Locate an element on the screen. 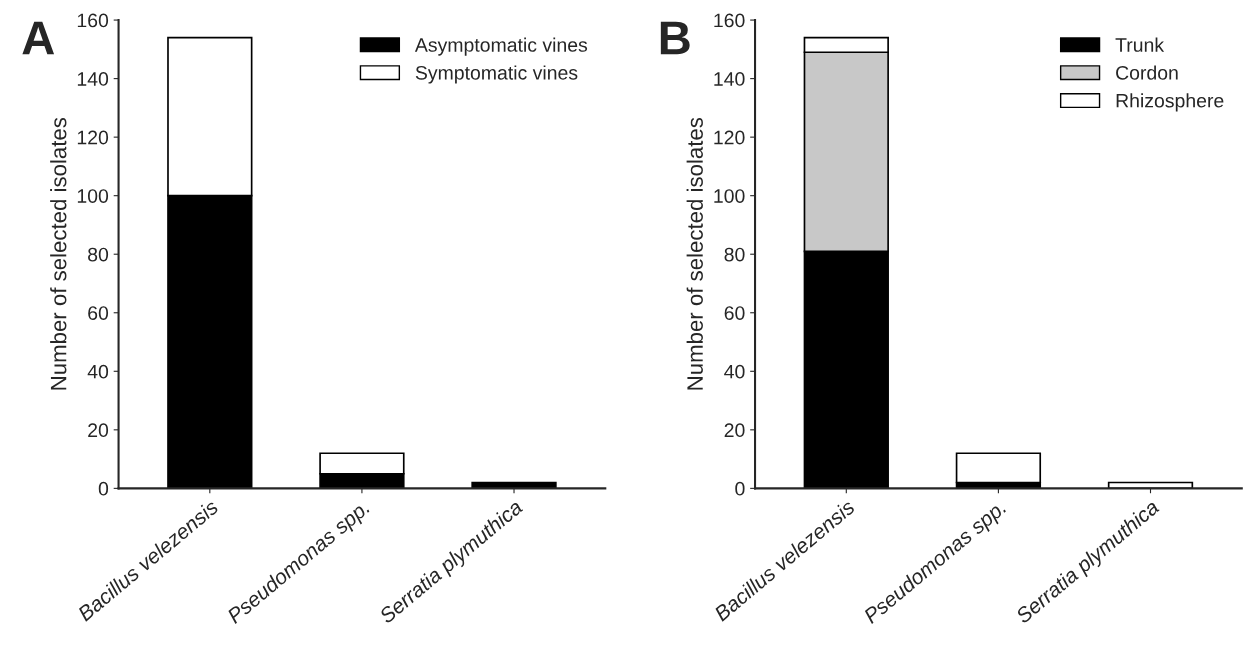 The image size is (1248, 669). legend-label: Cordon is located at coordinates (1147, 72).